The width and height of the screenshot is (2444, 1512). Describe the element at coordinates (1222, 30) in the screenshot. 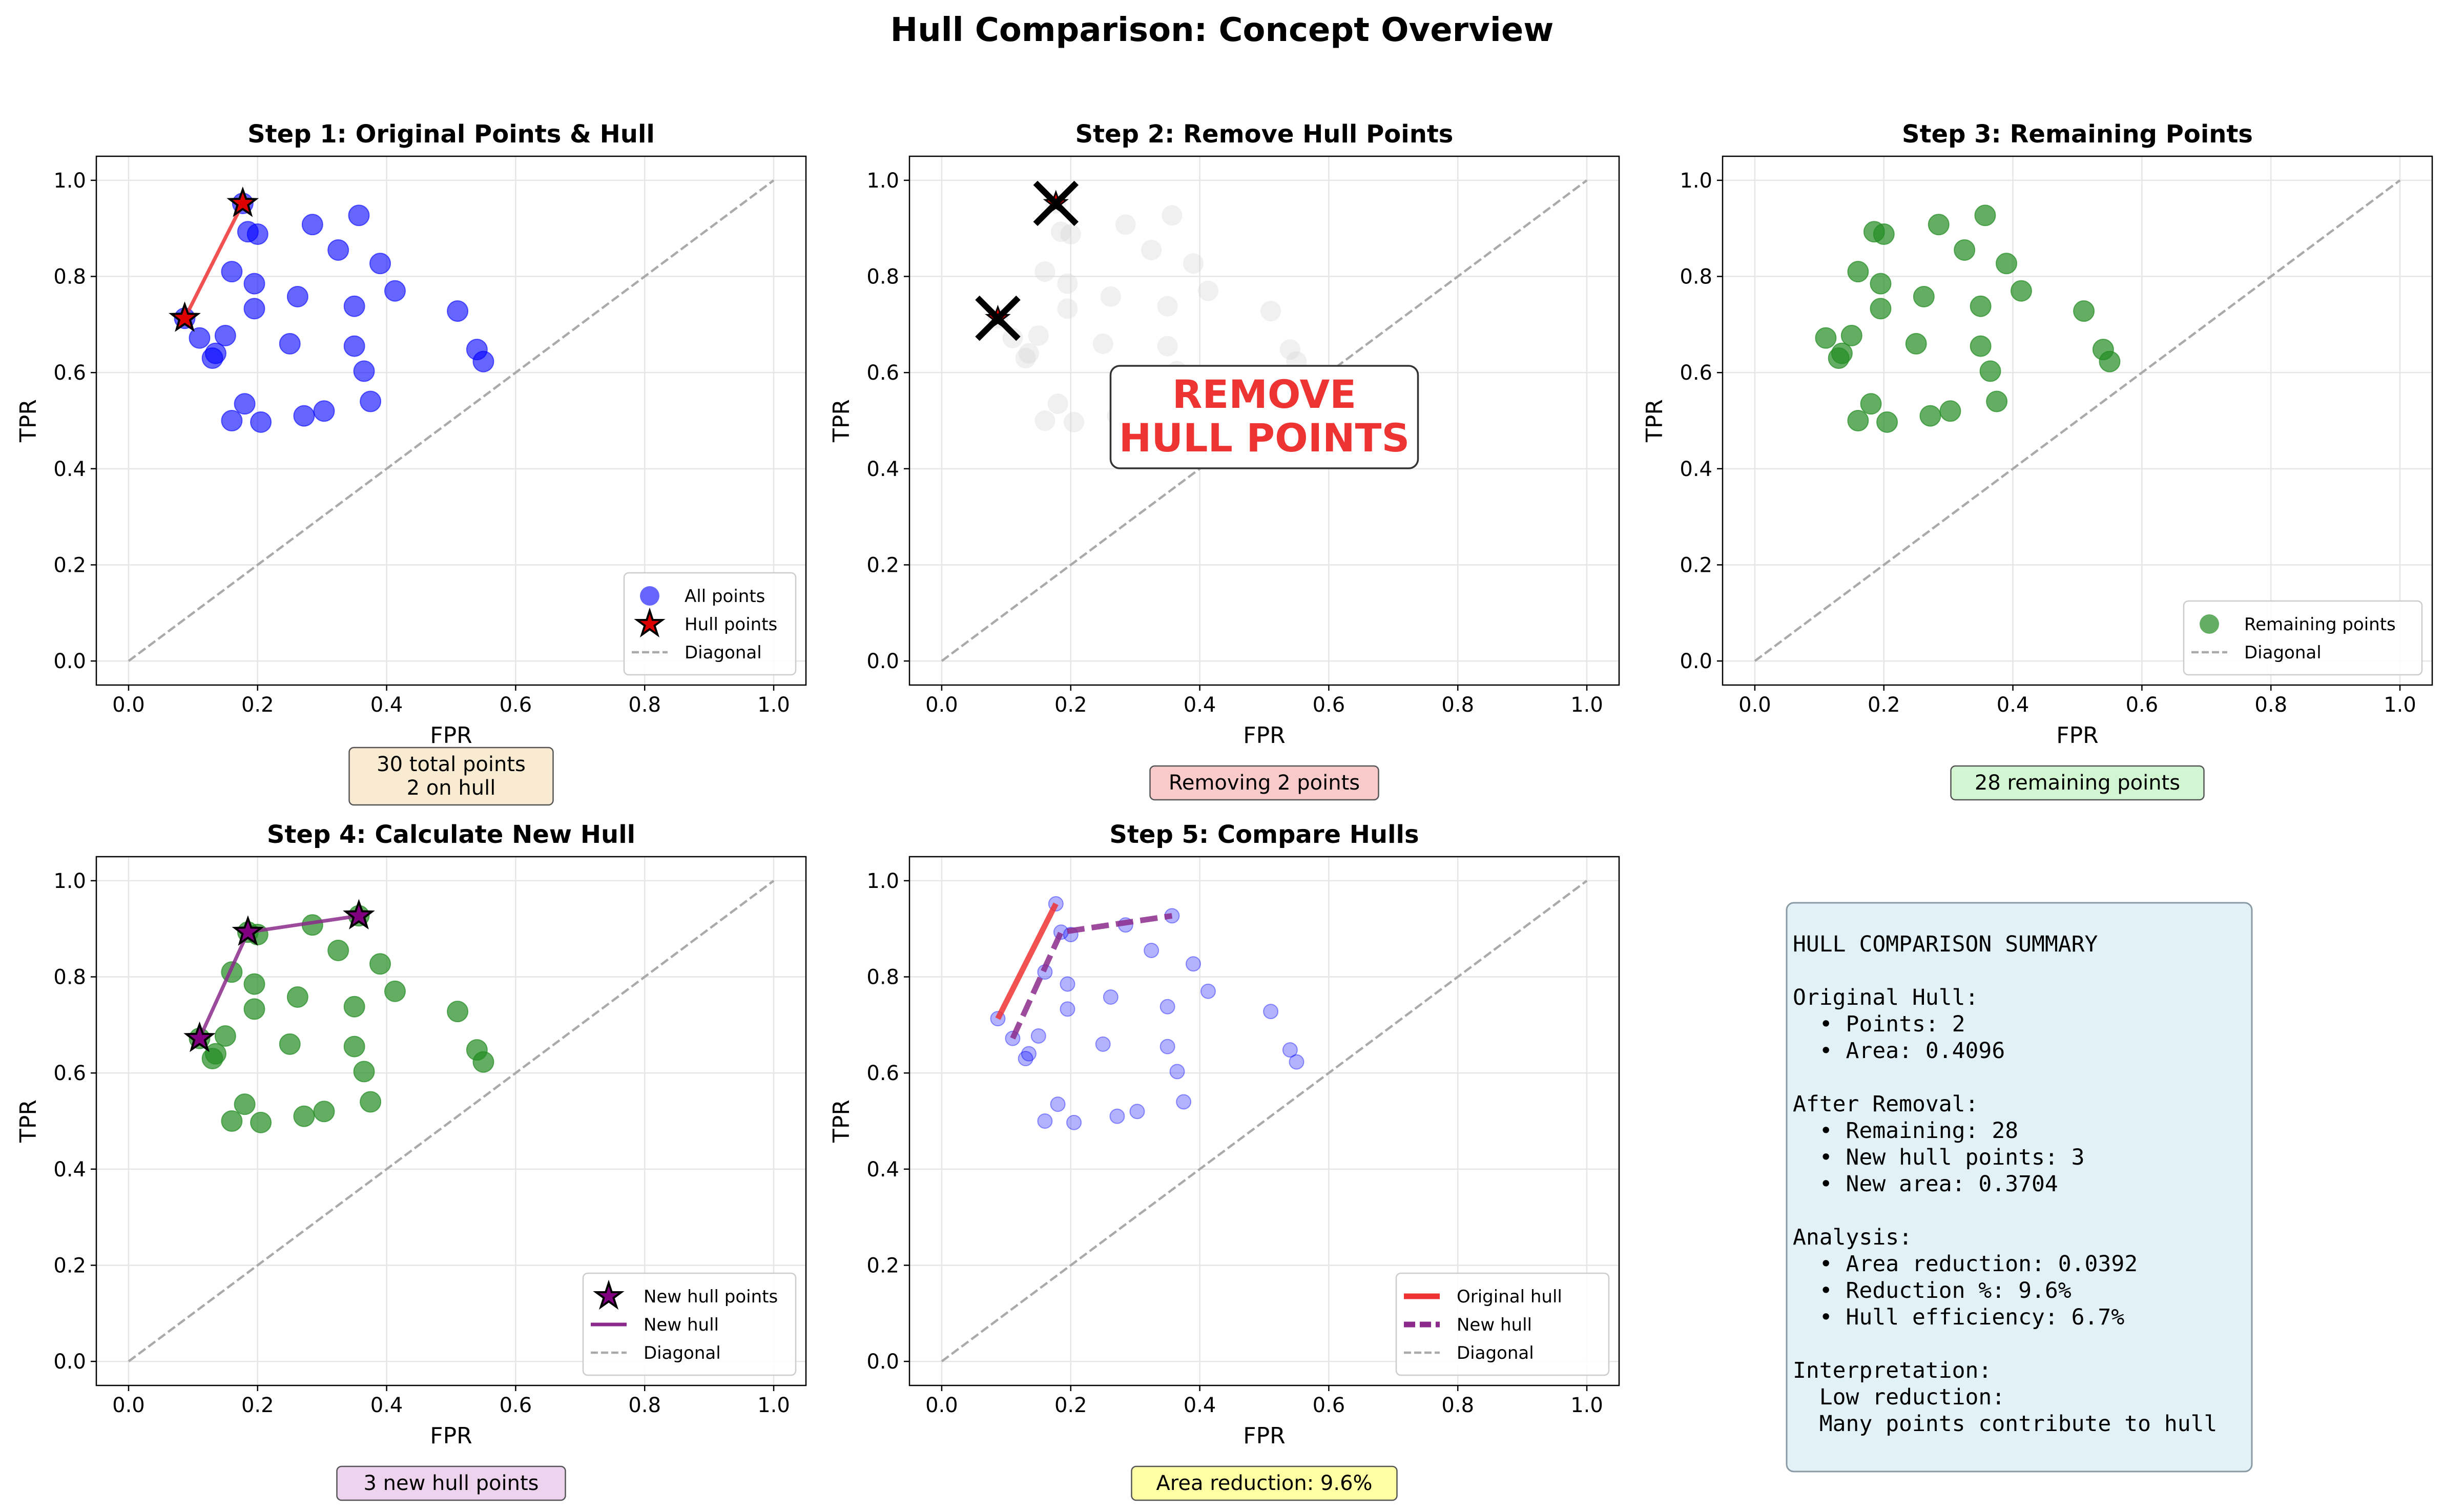

I see `figure-title: Hull Comparison: Concept Overview` at that location.